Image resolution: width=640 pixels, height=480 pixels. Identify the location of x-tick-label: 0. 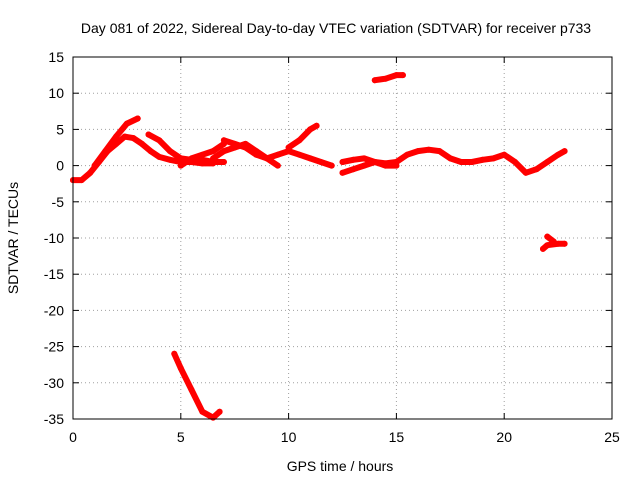
(73, 437).